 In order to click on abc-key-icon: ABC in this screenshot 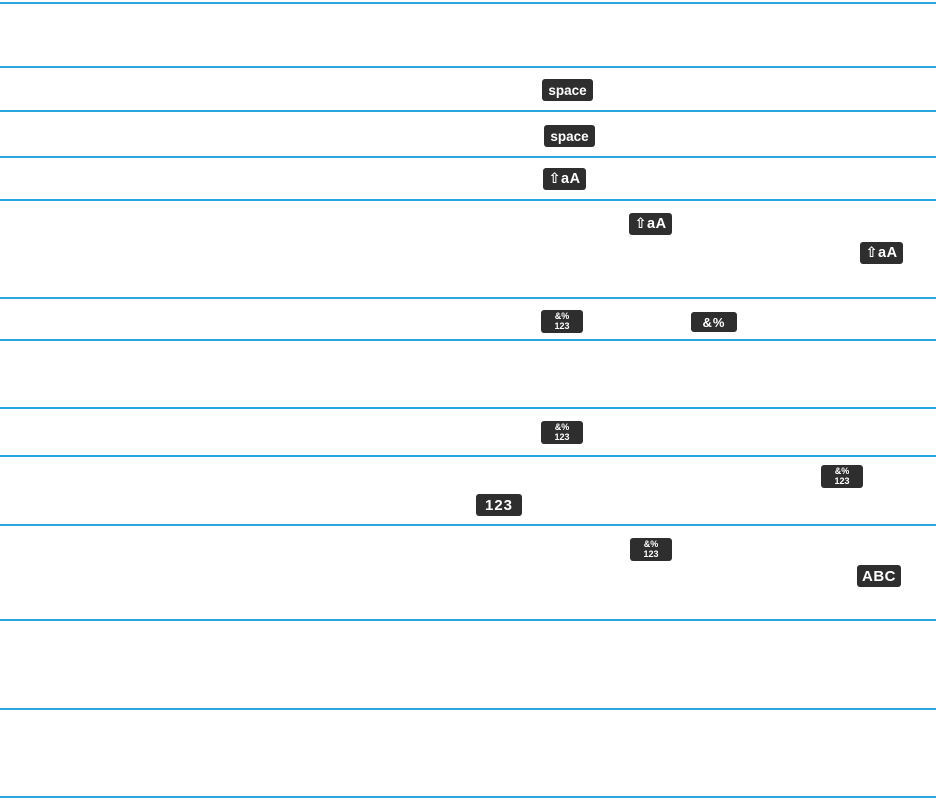, I will do `click(879, 576)`.